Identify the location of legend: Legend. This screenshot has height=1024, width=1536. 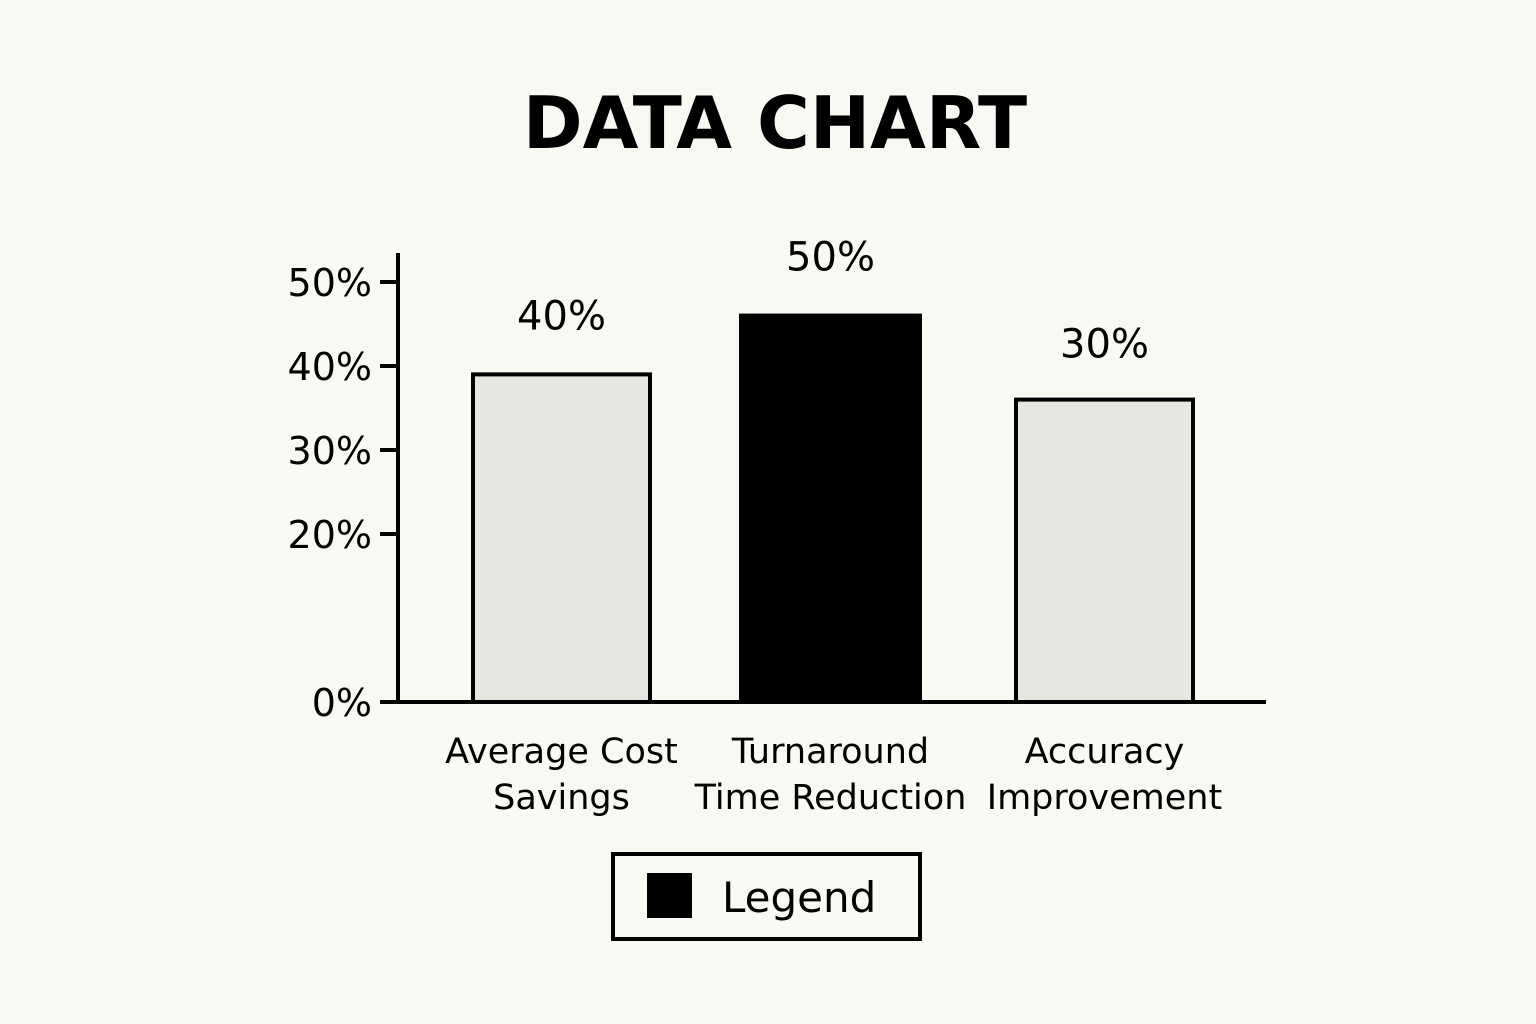
(766, 896).